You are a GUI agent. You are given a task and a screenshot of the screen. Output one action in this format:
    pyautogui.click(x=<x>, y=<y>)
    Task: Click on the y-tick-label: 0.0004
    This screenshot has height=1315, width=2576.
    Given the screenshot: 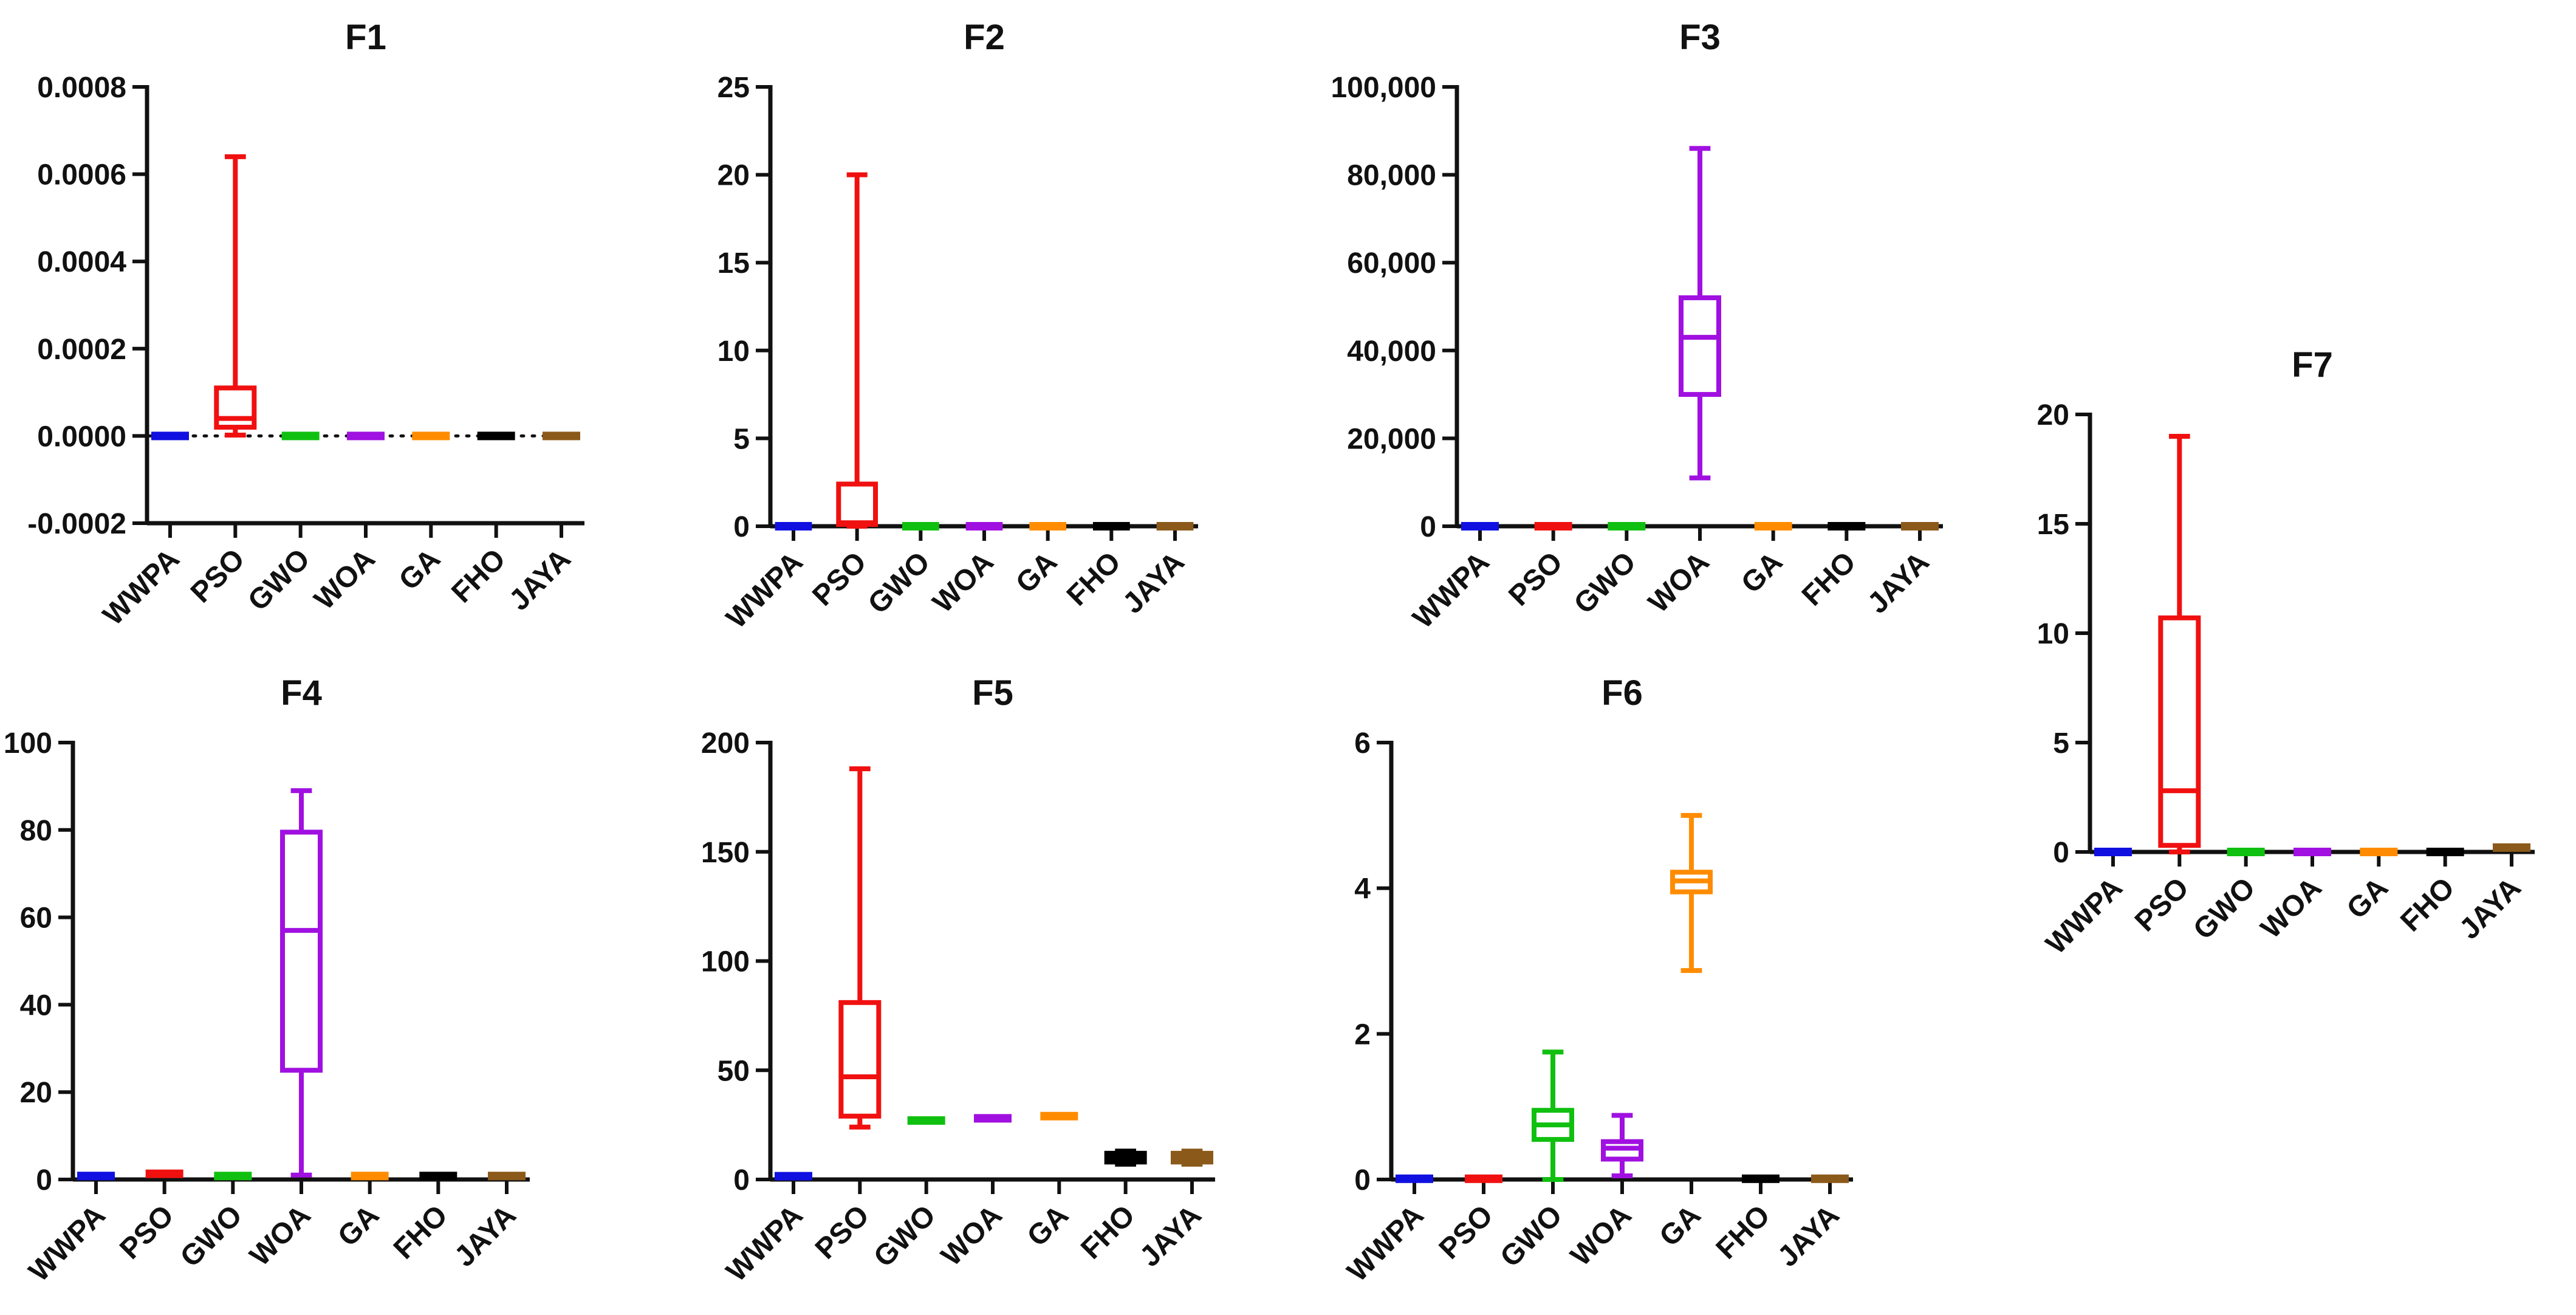 What is the action you would take?
    pyautogui.click(x=81, y=262)
    